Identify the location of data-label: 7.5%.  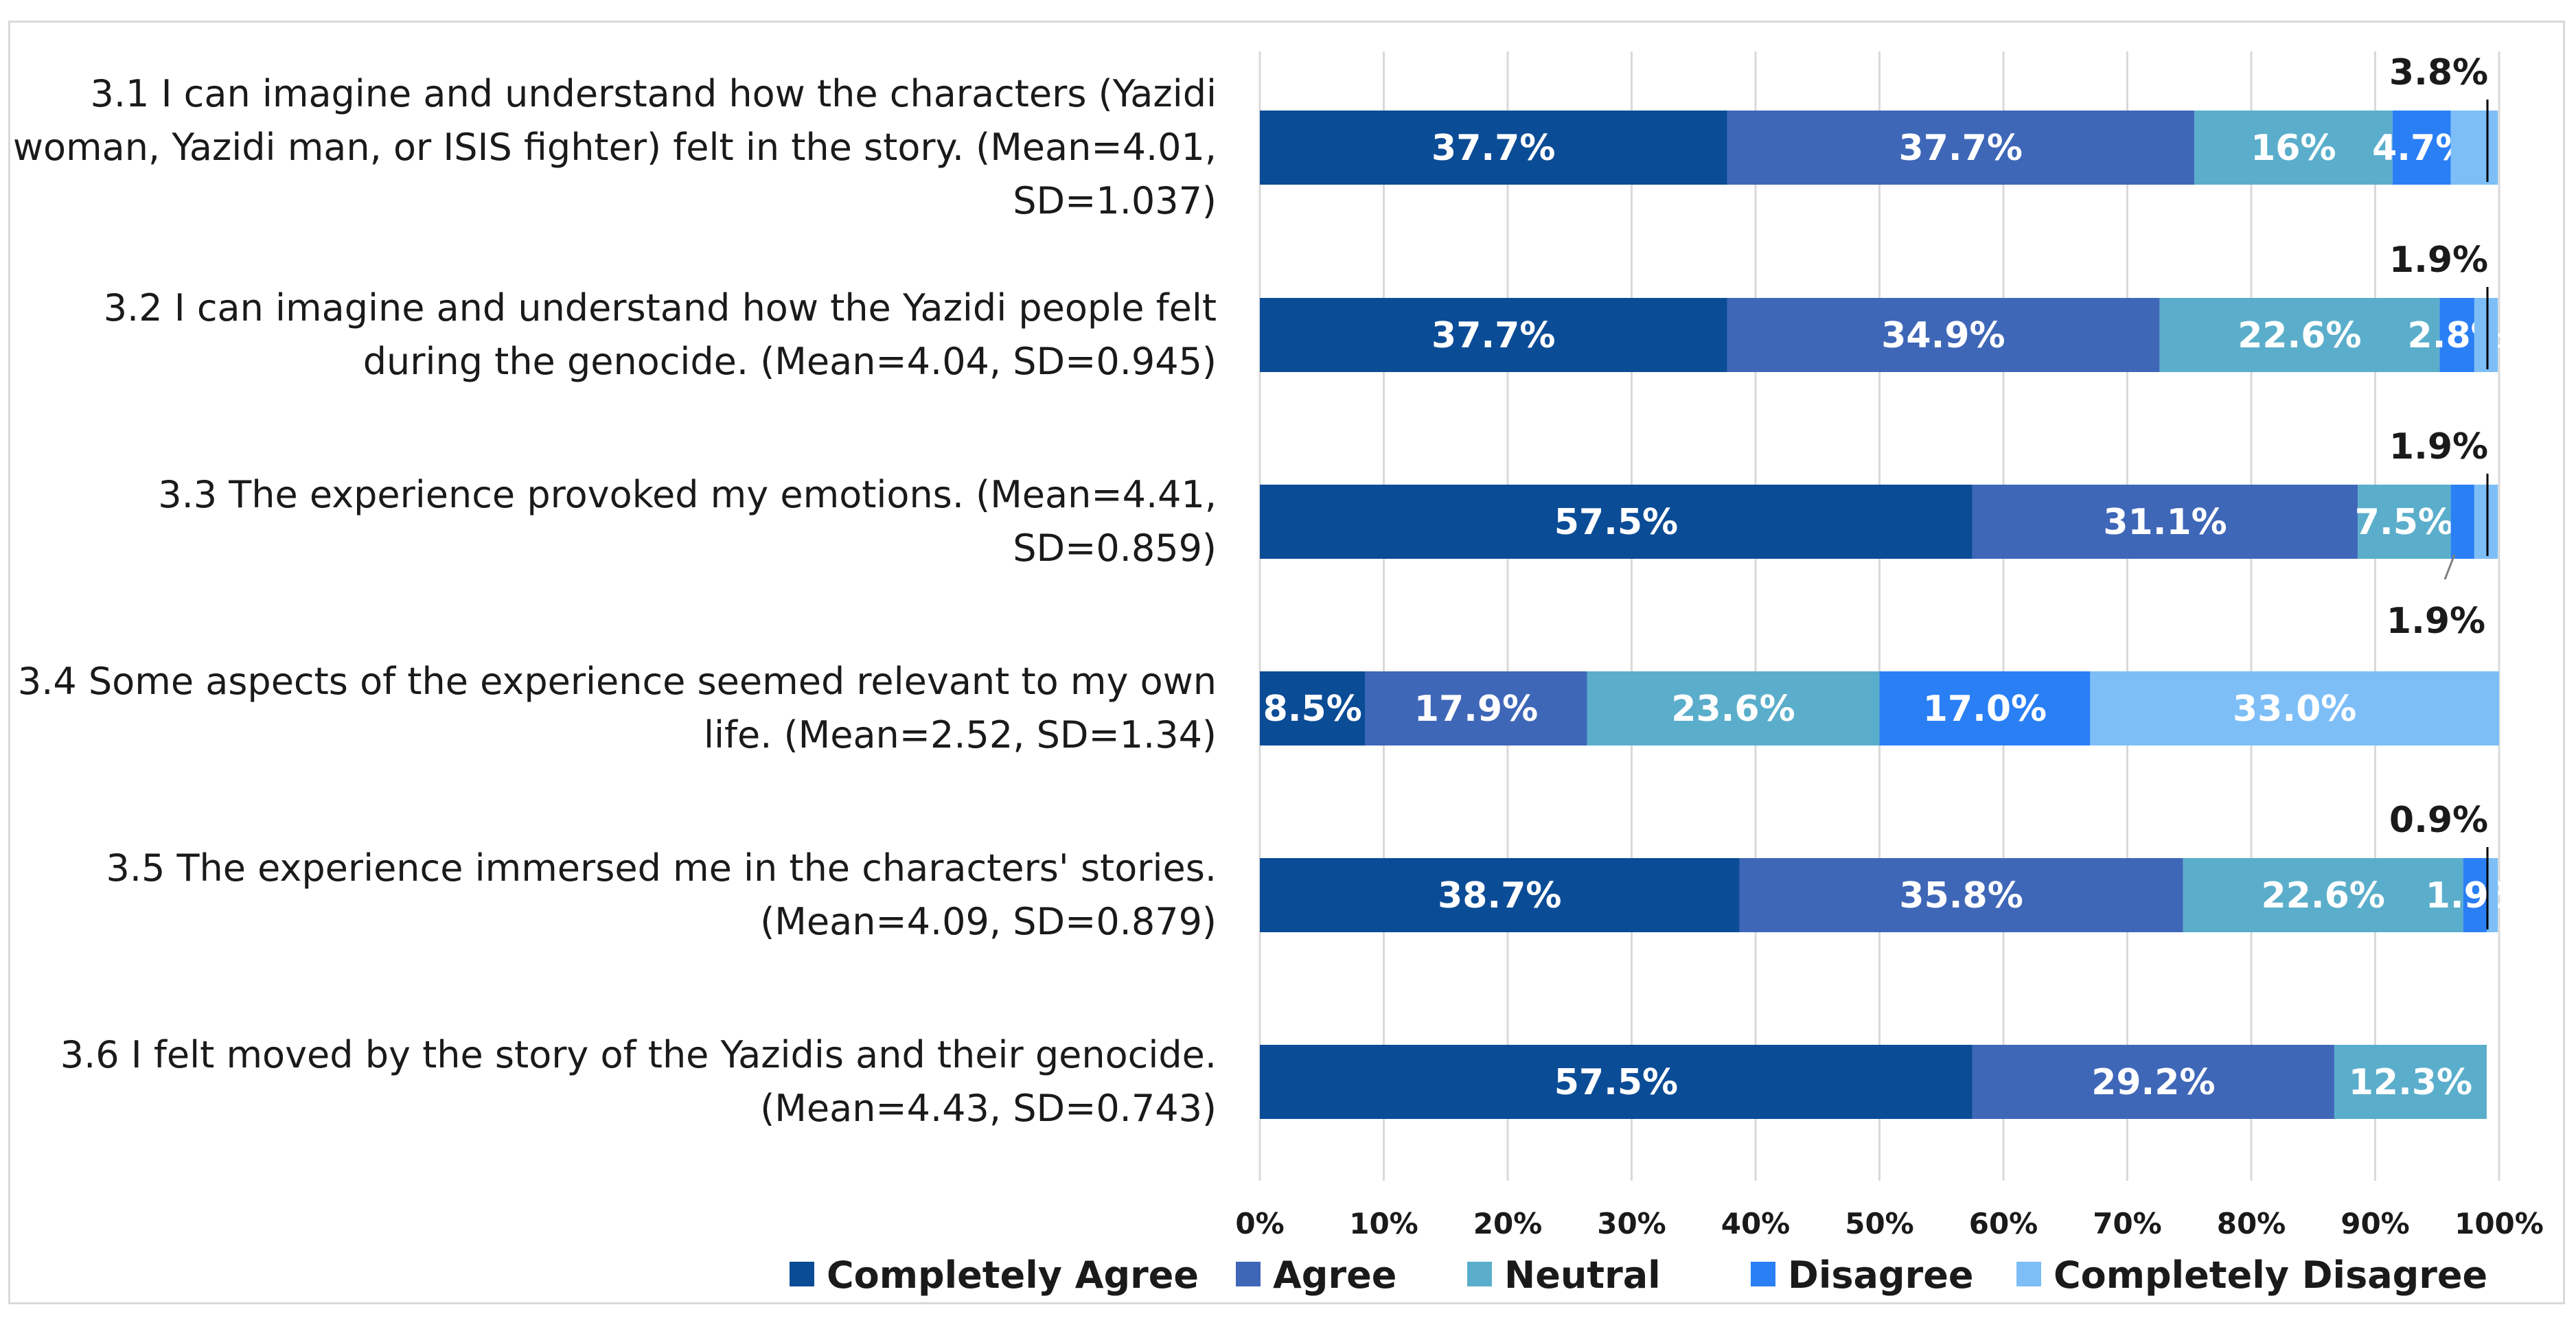
(2404, 522).